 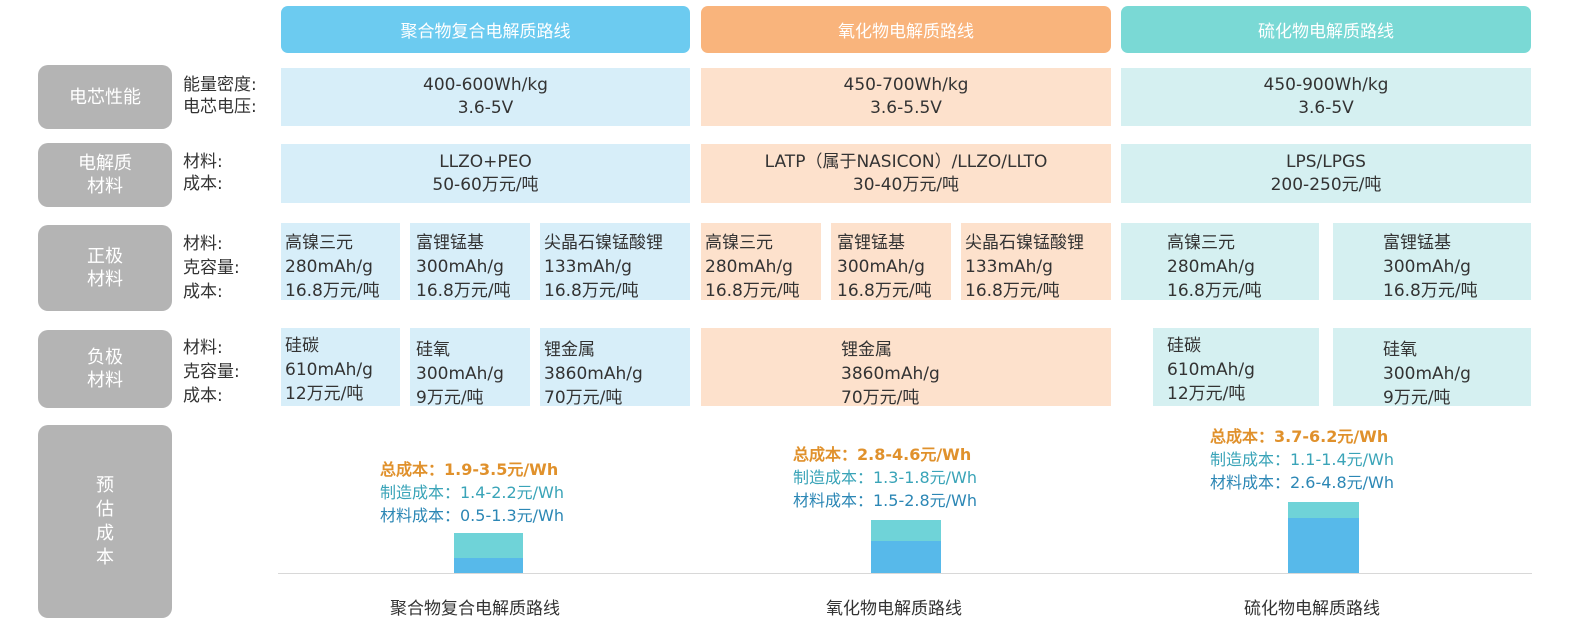 What do you see at coordinates (211, 372) in the screenshot?
I see `sub-label: 克容量:` at bounding box center [211, 372].